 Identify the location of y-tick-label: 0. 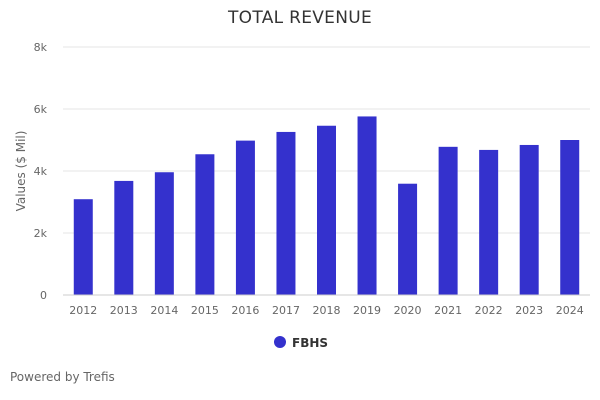
(43, 295).